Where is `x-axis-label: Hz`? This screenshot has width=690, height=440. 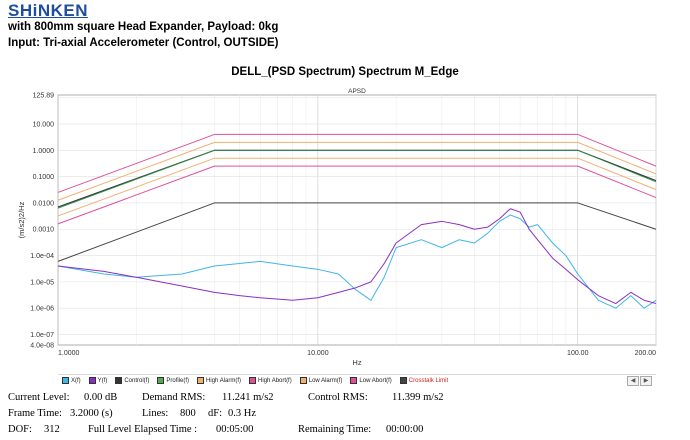
x-axis-label: Hz is located at coordinates (356, 362).